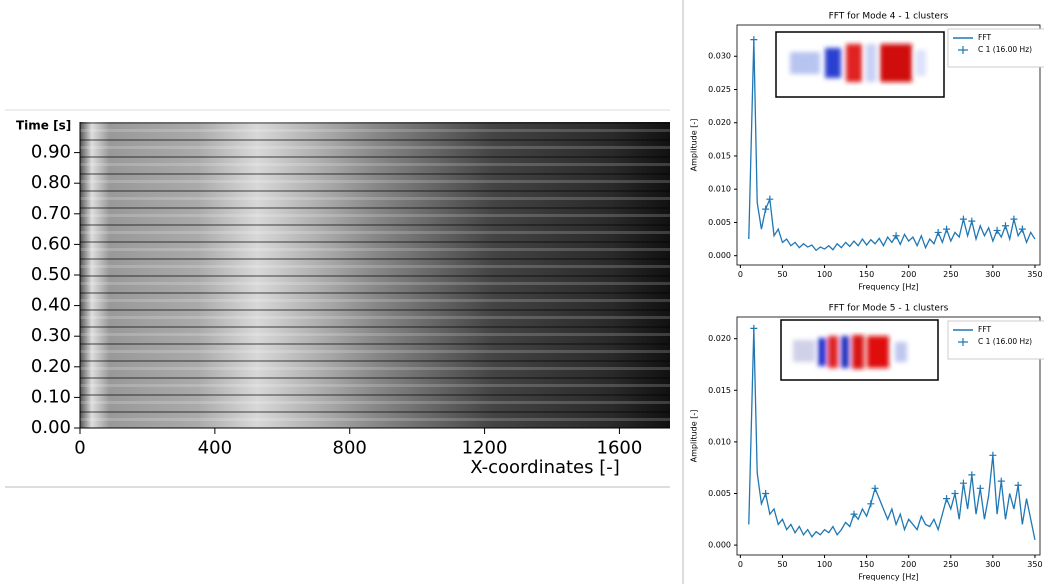 The height and width of the screenshot is (584, 1044). Describe the element at coordinates (620, 447) in the screenshot. I see `x-tick-label: 1600` at that location.